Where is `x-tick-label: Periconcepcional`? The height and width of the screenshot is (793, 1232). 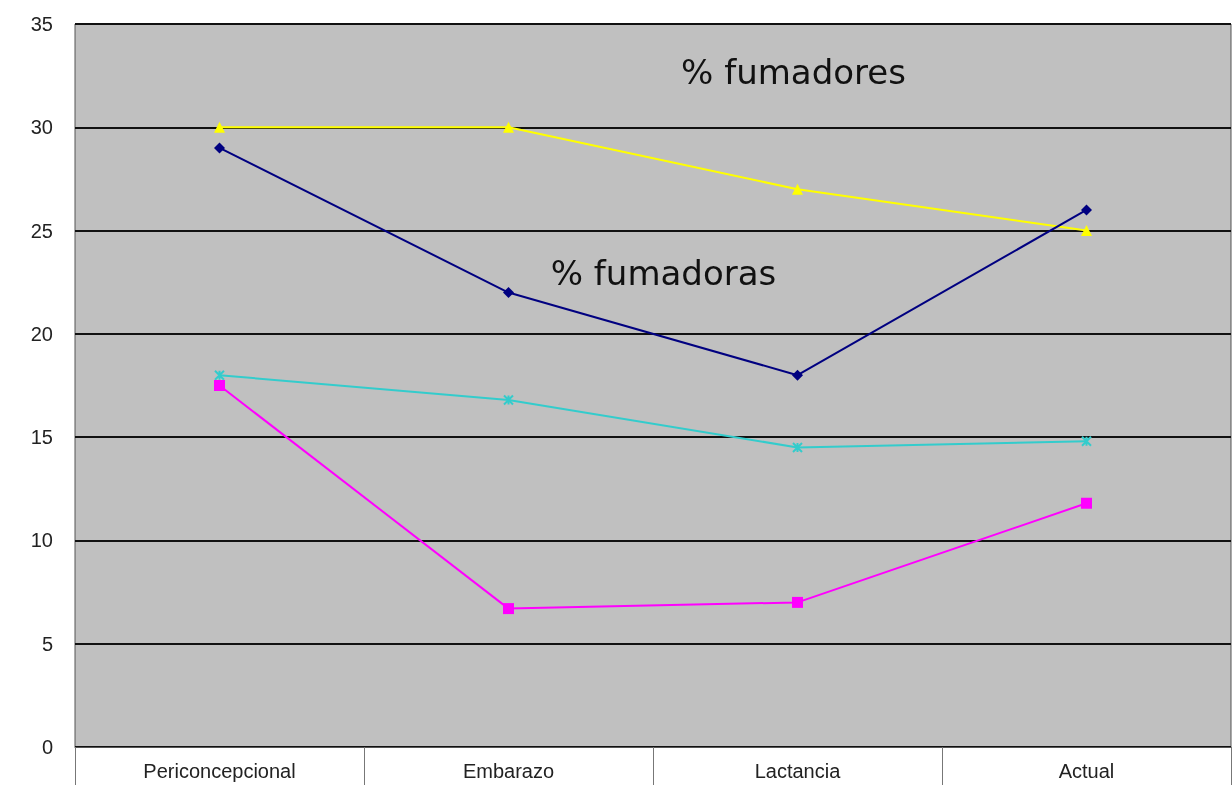
x-tick-label: Periconcepcional is located at coordinates (219, 771).